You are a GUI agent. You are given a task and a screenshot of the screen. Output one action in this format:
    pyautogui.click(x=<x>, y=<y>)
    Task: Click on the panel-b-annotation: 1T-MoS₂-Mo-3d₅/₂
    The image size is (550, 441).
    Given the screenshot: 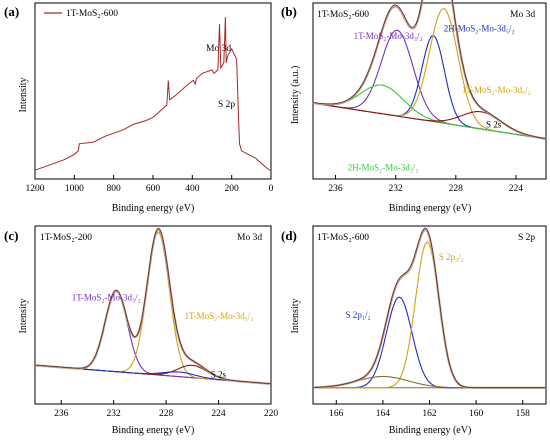 What is the action you would take?
    pyautogui.click(x=496, y=90)
    